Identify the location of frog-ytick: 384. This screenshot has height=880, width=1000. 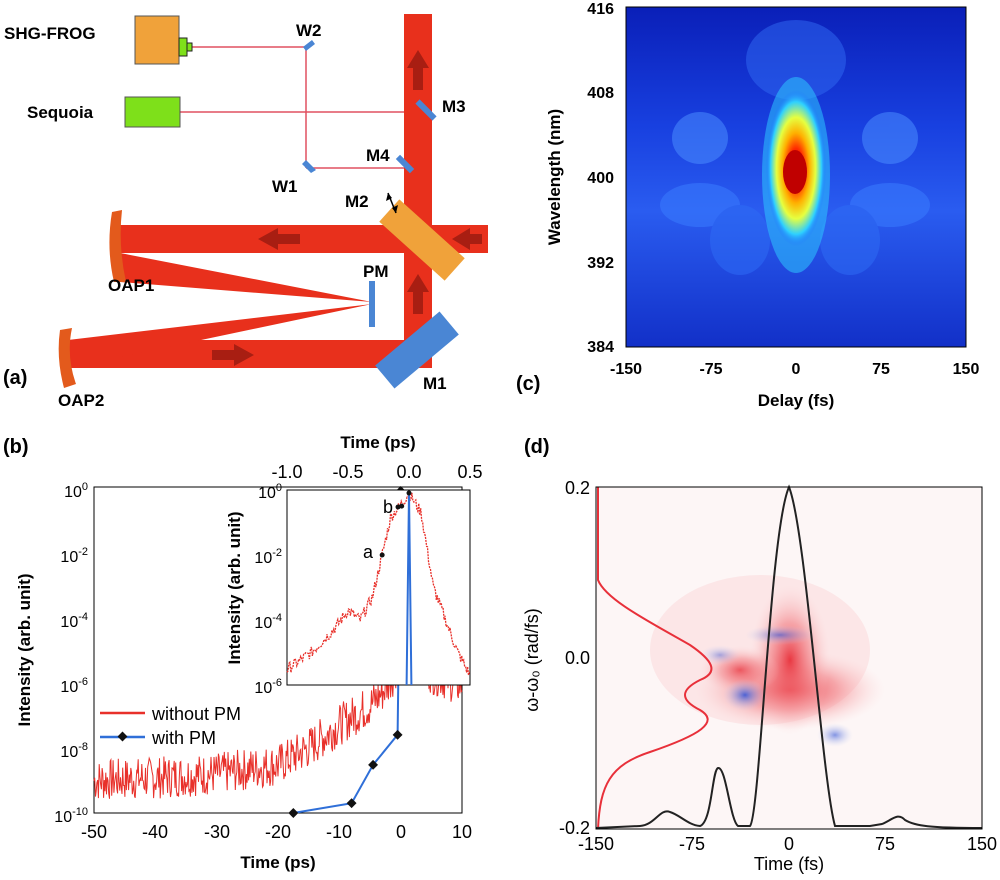
(600, 347).